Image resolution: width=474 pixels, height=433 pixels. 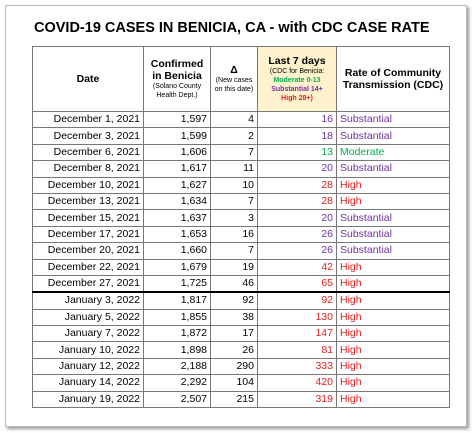 I want to click on cell-delta: 46, so click(x=234, y=283).